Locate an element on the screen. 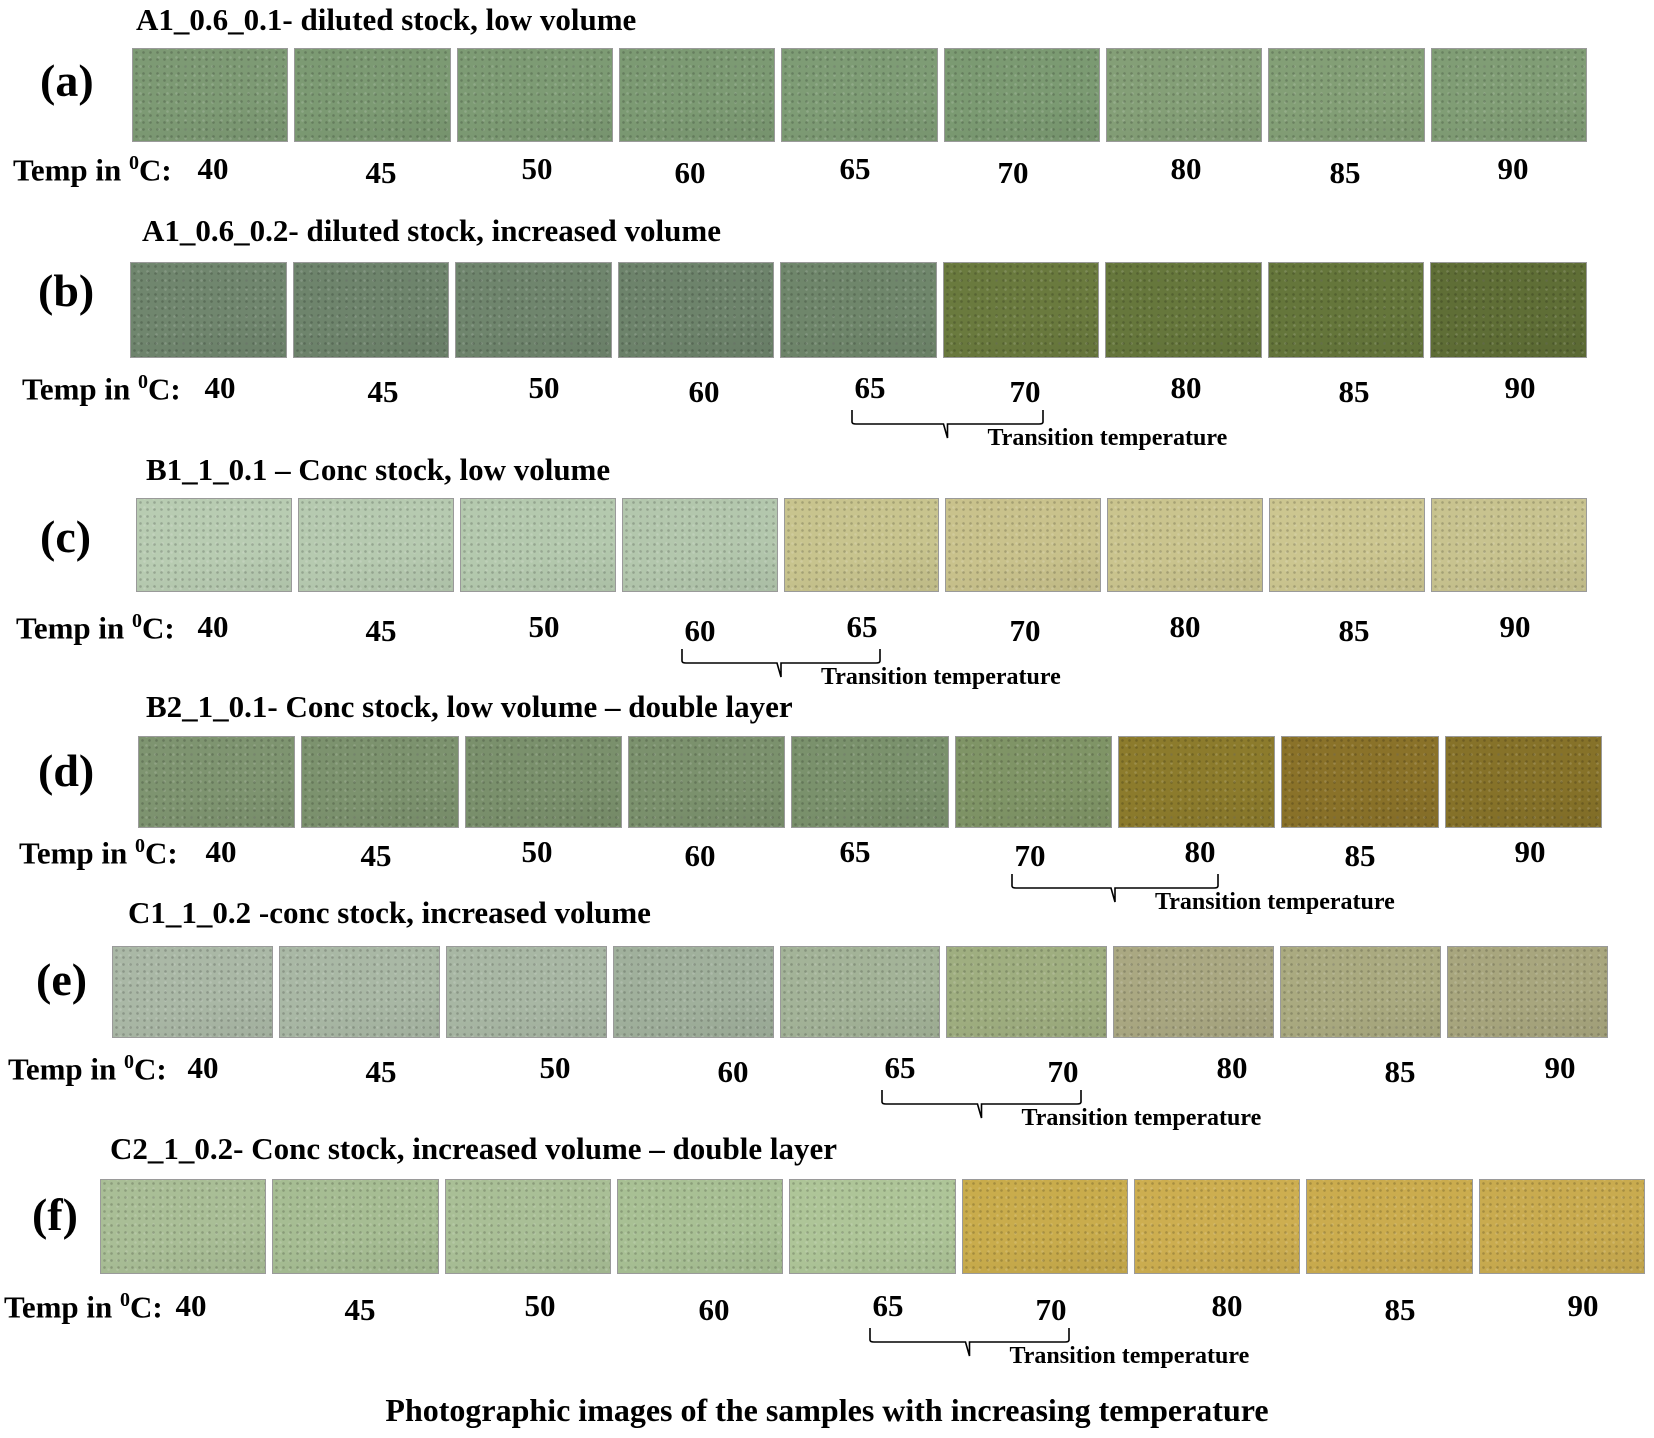 This screenshot has width=1654, height=1438. panel-letter: (f) is located at coordinates (55, 1214).